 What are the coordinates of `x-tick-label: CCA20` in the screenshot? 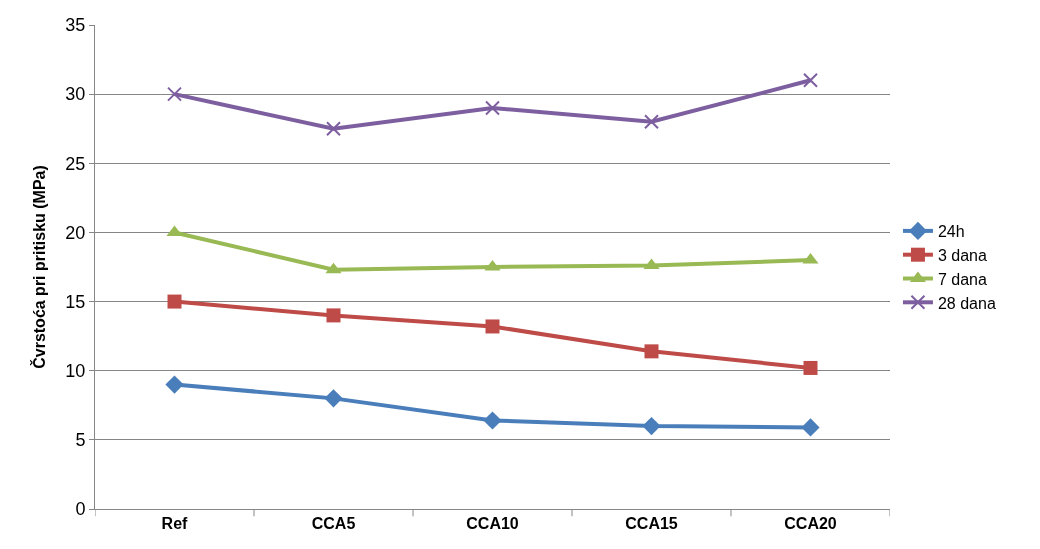 It's located at (810, 524).